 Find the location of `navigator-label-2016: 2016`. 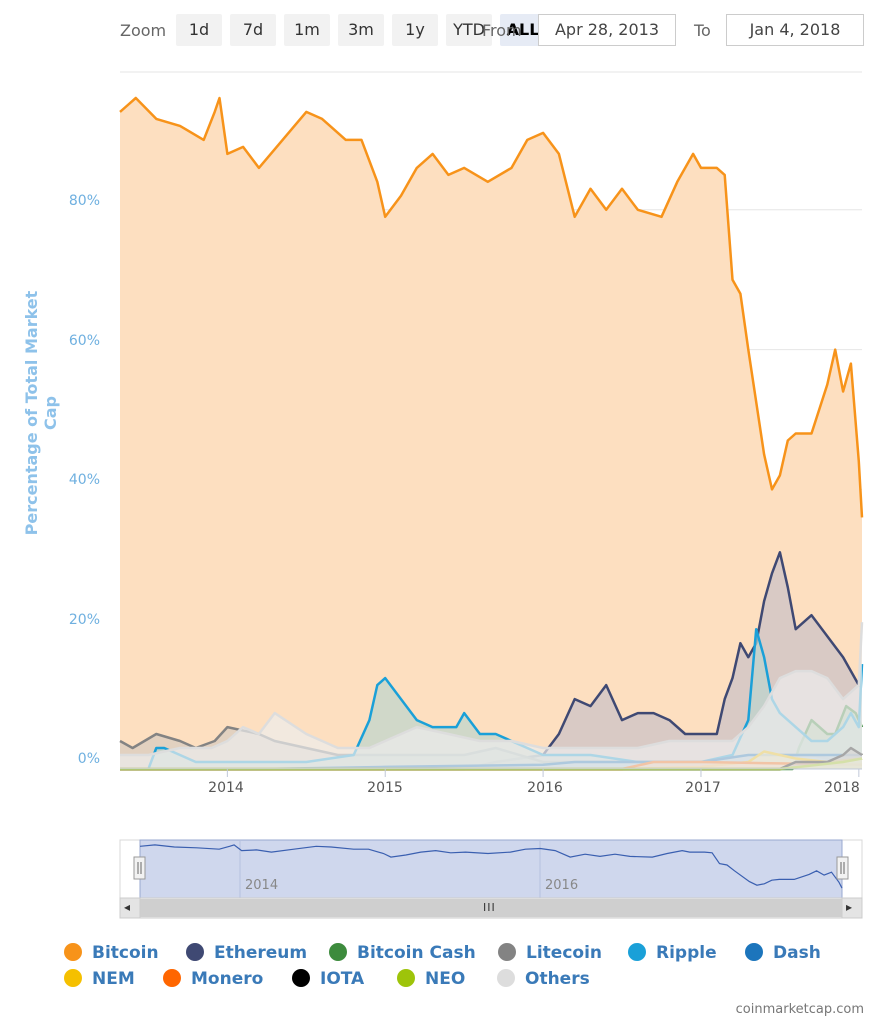

navigator-label-2016: 2016 is located at coordinates (562, 885).